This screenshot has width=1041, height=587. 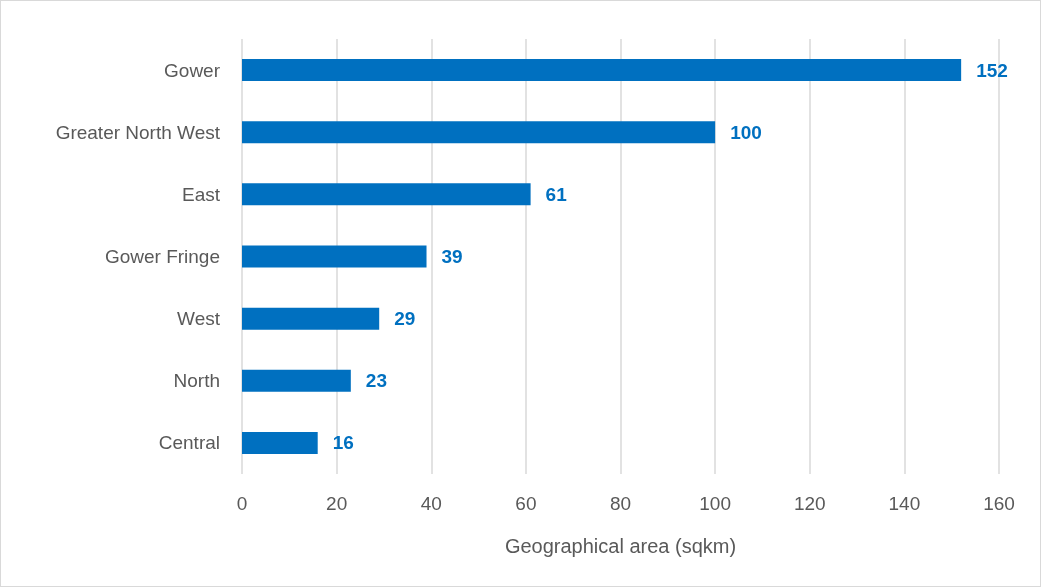 What do you see at coordinates (620, 546) in the screenshot?
I see `x-axis-title: Geographical area (sqkm)` at bounding box center [620, 546].